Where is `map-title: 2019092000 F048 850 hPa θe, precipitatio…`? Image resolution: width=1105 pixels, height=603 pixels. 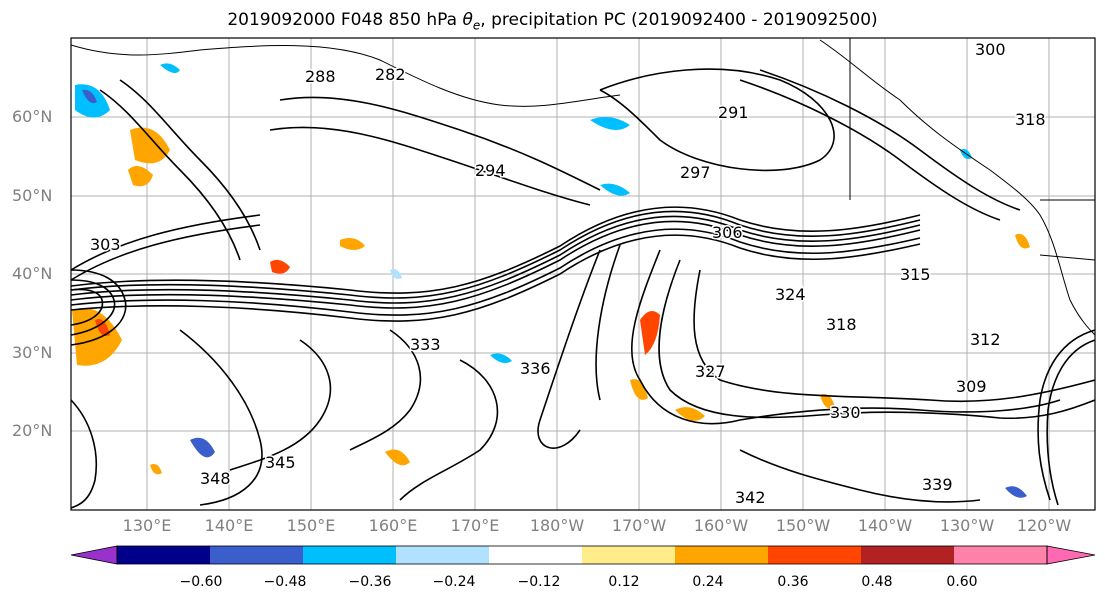 map-title: 2019092000 F048 850 hPa θe, precipitatio… is located at coordinates (552, 21).